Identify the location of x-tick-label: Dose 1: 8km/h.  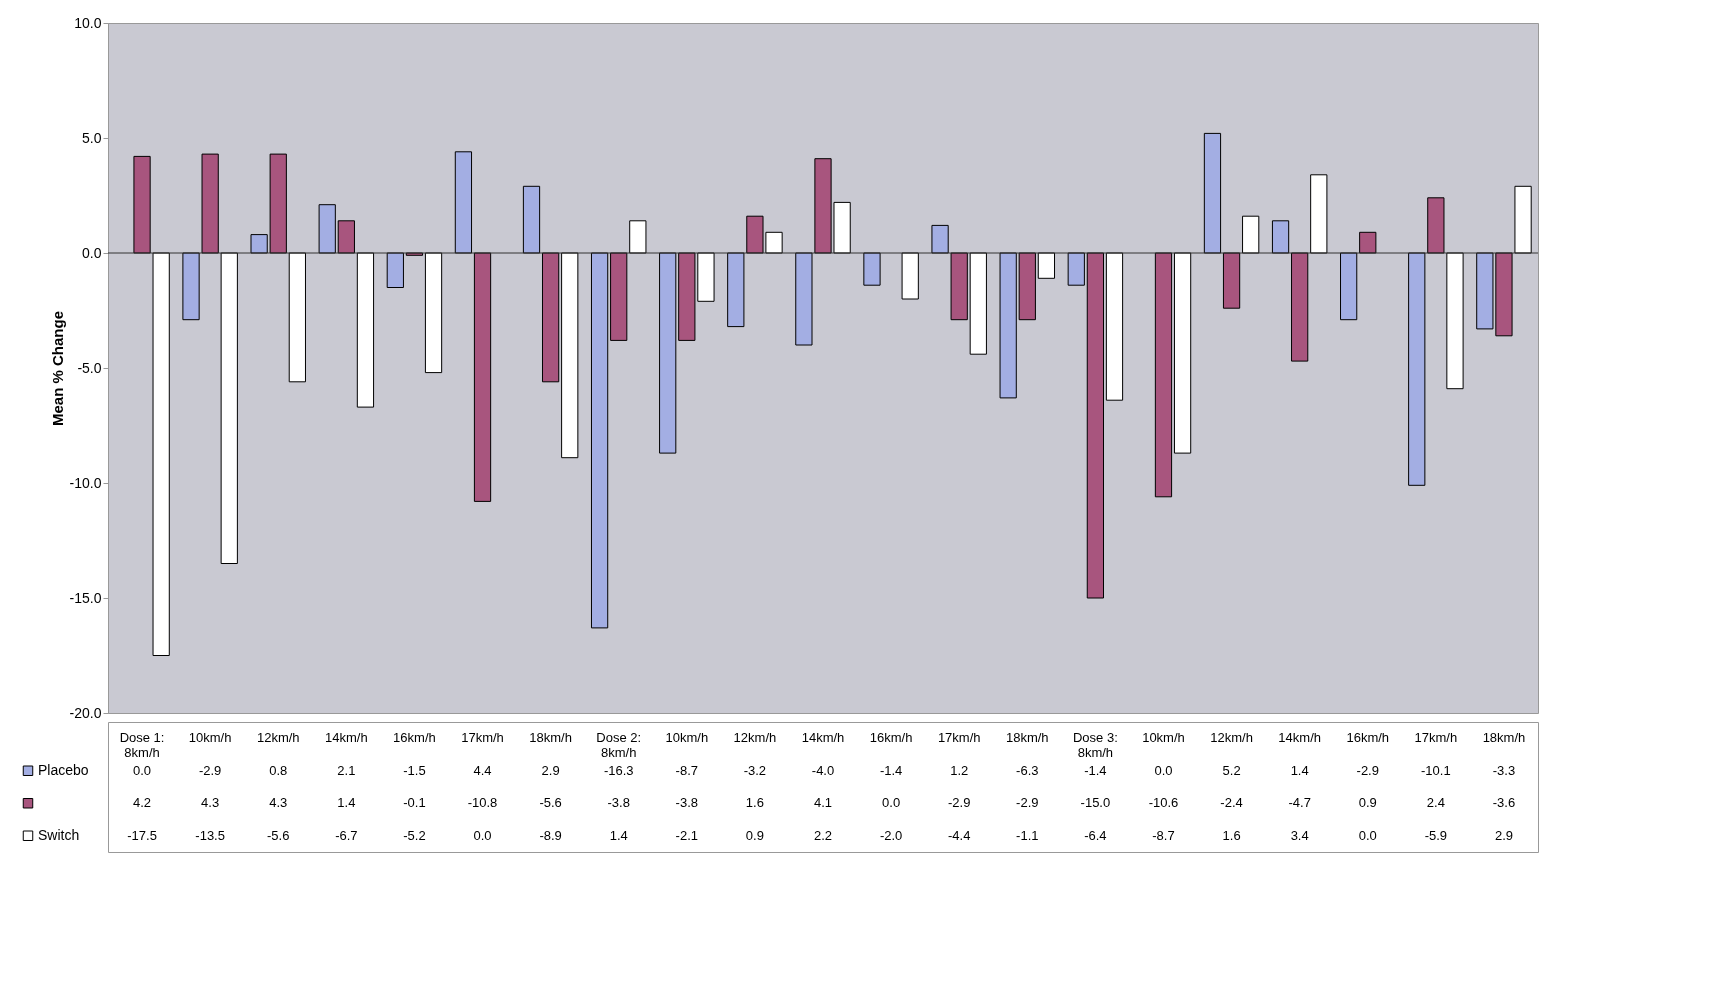
(142, 745).